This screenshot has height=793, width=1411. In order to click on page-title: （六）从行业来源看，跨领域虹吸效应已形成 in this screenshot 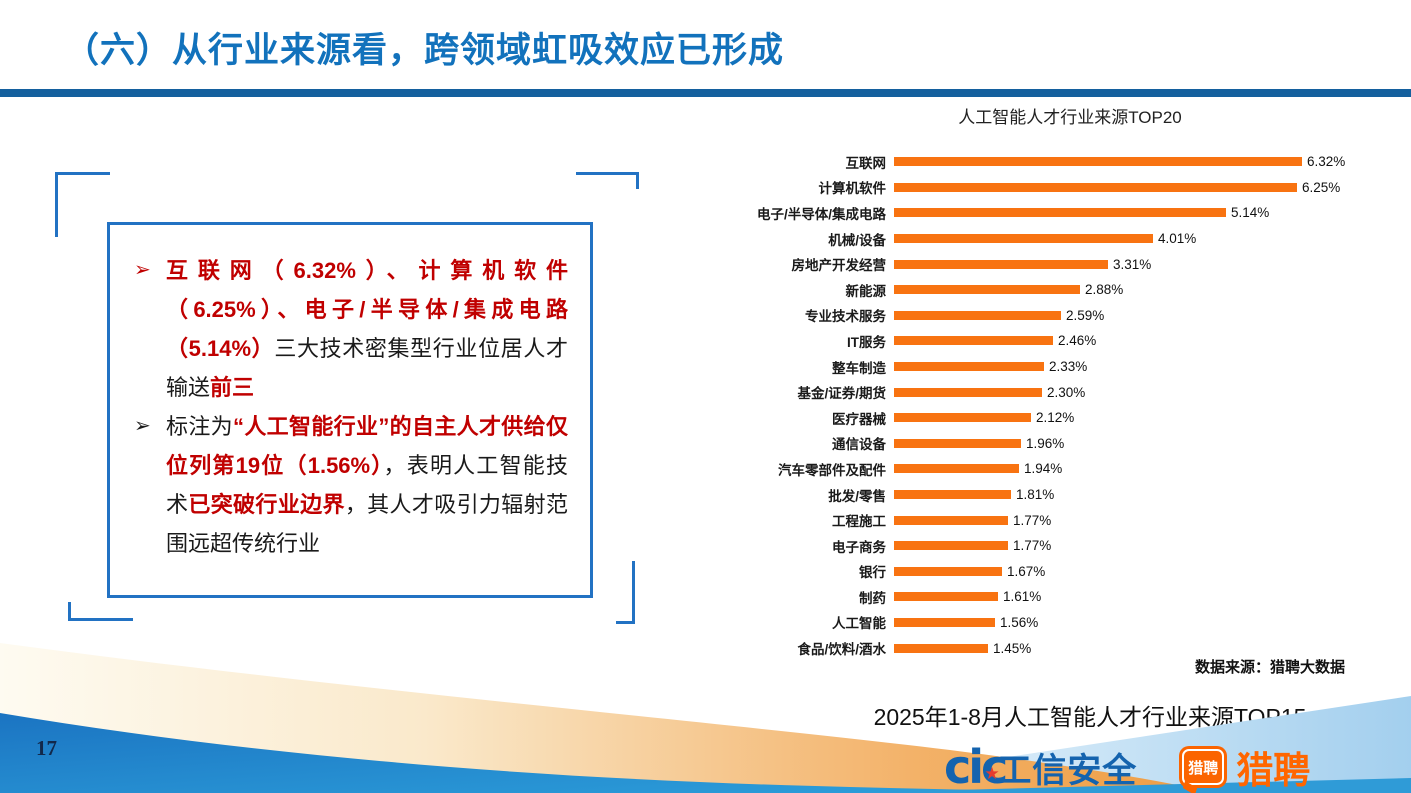, I will do `click(424, 50)`.